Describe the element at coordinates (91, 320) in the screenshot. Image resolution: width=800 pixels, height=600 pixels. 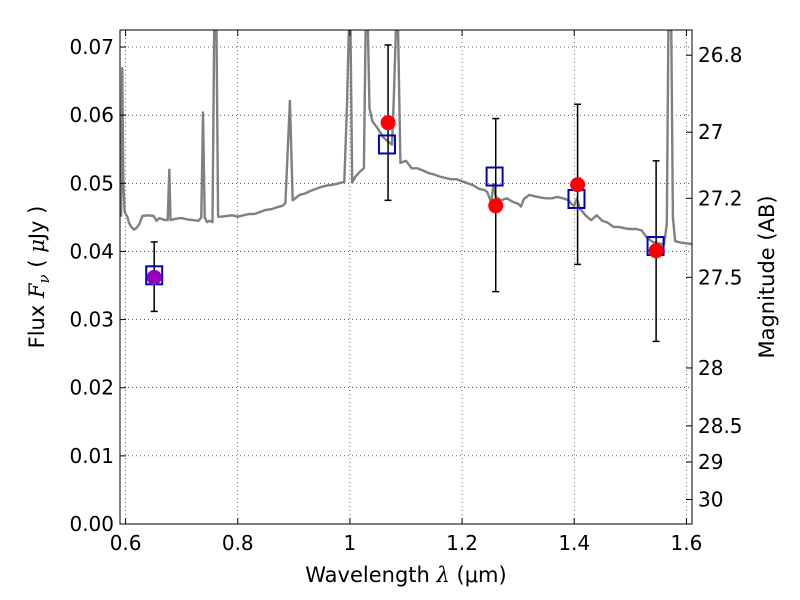
I see `y-tick-label-3: 0.03` at that location.